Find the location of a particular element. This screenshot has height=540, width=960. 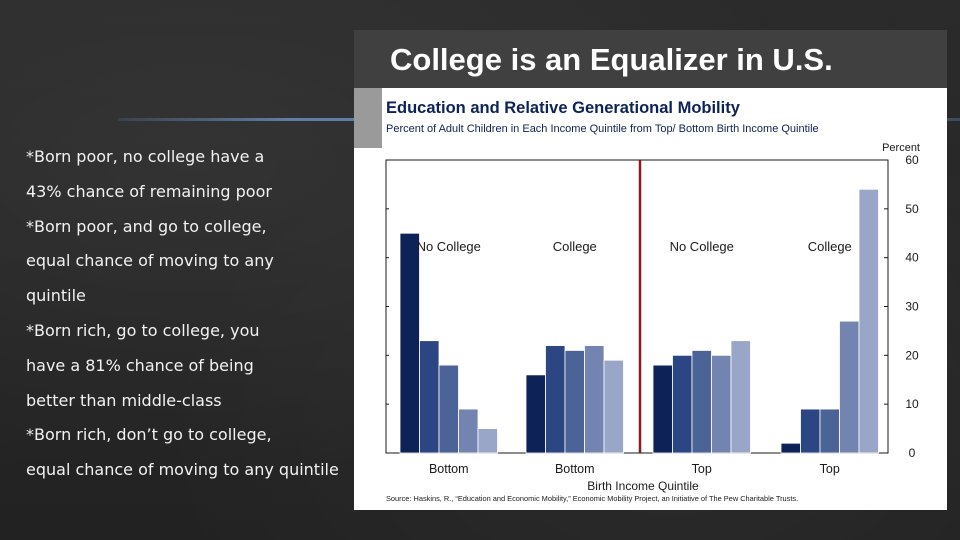

y-tick-label: 40 is located at coordinates (912, 258).